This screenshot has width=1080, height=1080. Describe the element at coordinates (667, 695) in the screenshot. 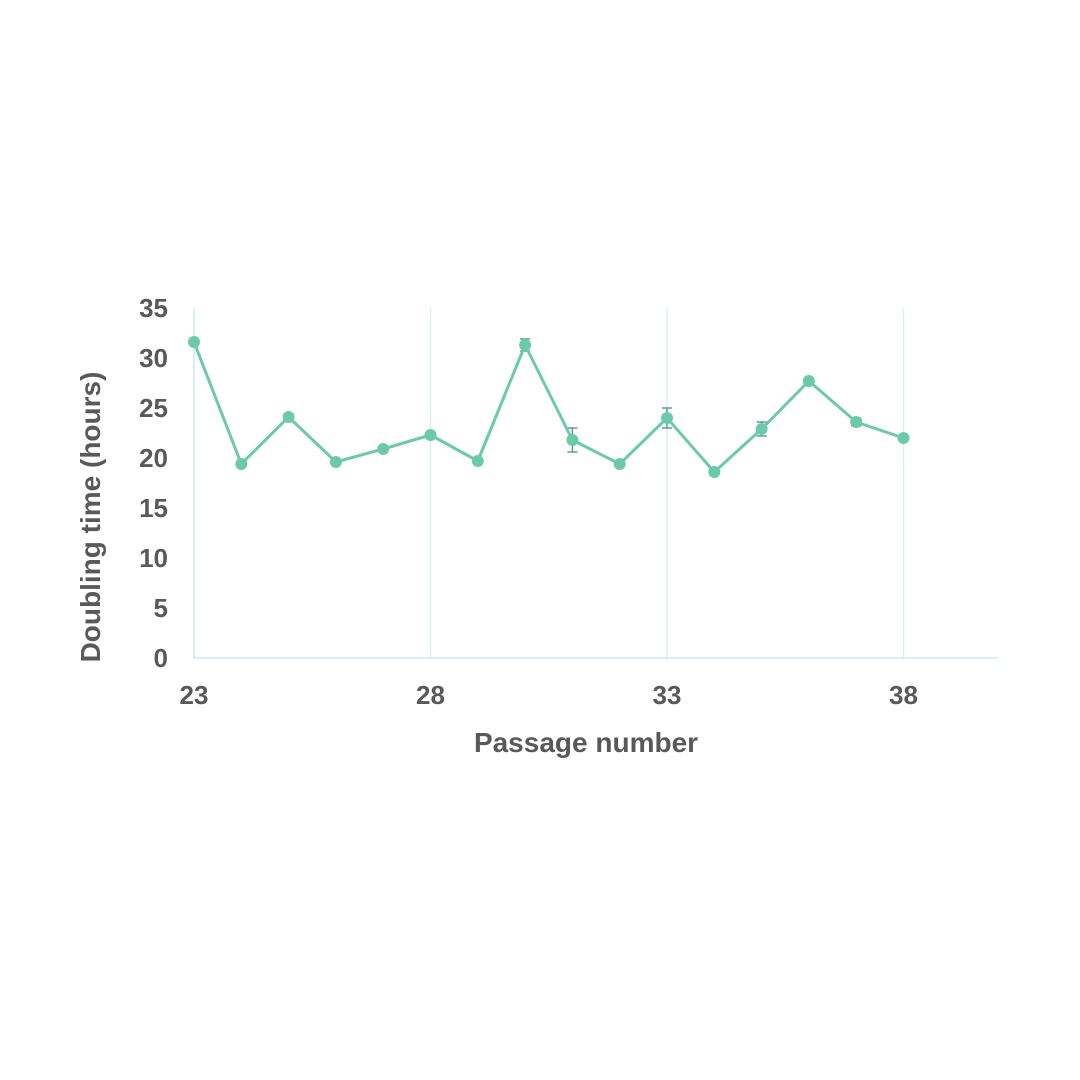

I see `x-tick-label: 33` at that location.